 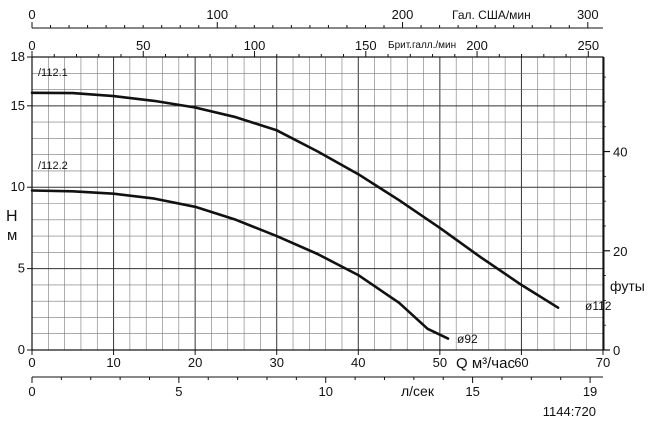 I want to click on y-axis-label-line1: H, so click(x=12, y=216).